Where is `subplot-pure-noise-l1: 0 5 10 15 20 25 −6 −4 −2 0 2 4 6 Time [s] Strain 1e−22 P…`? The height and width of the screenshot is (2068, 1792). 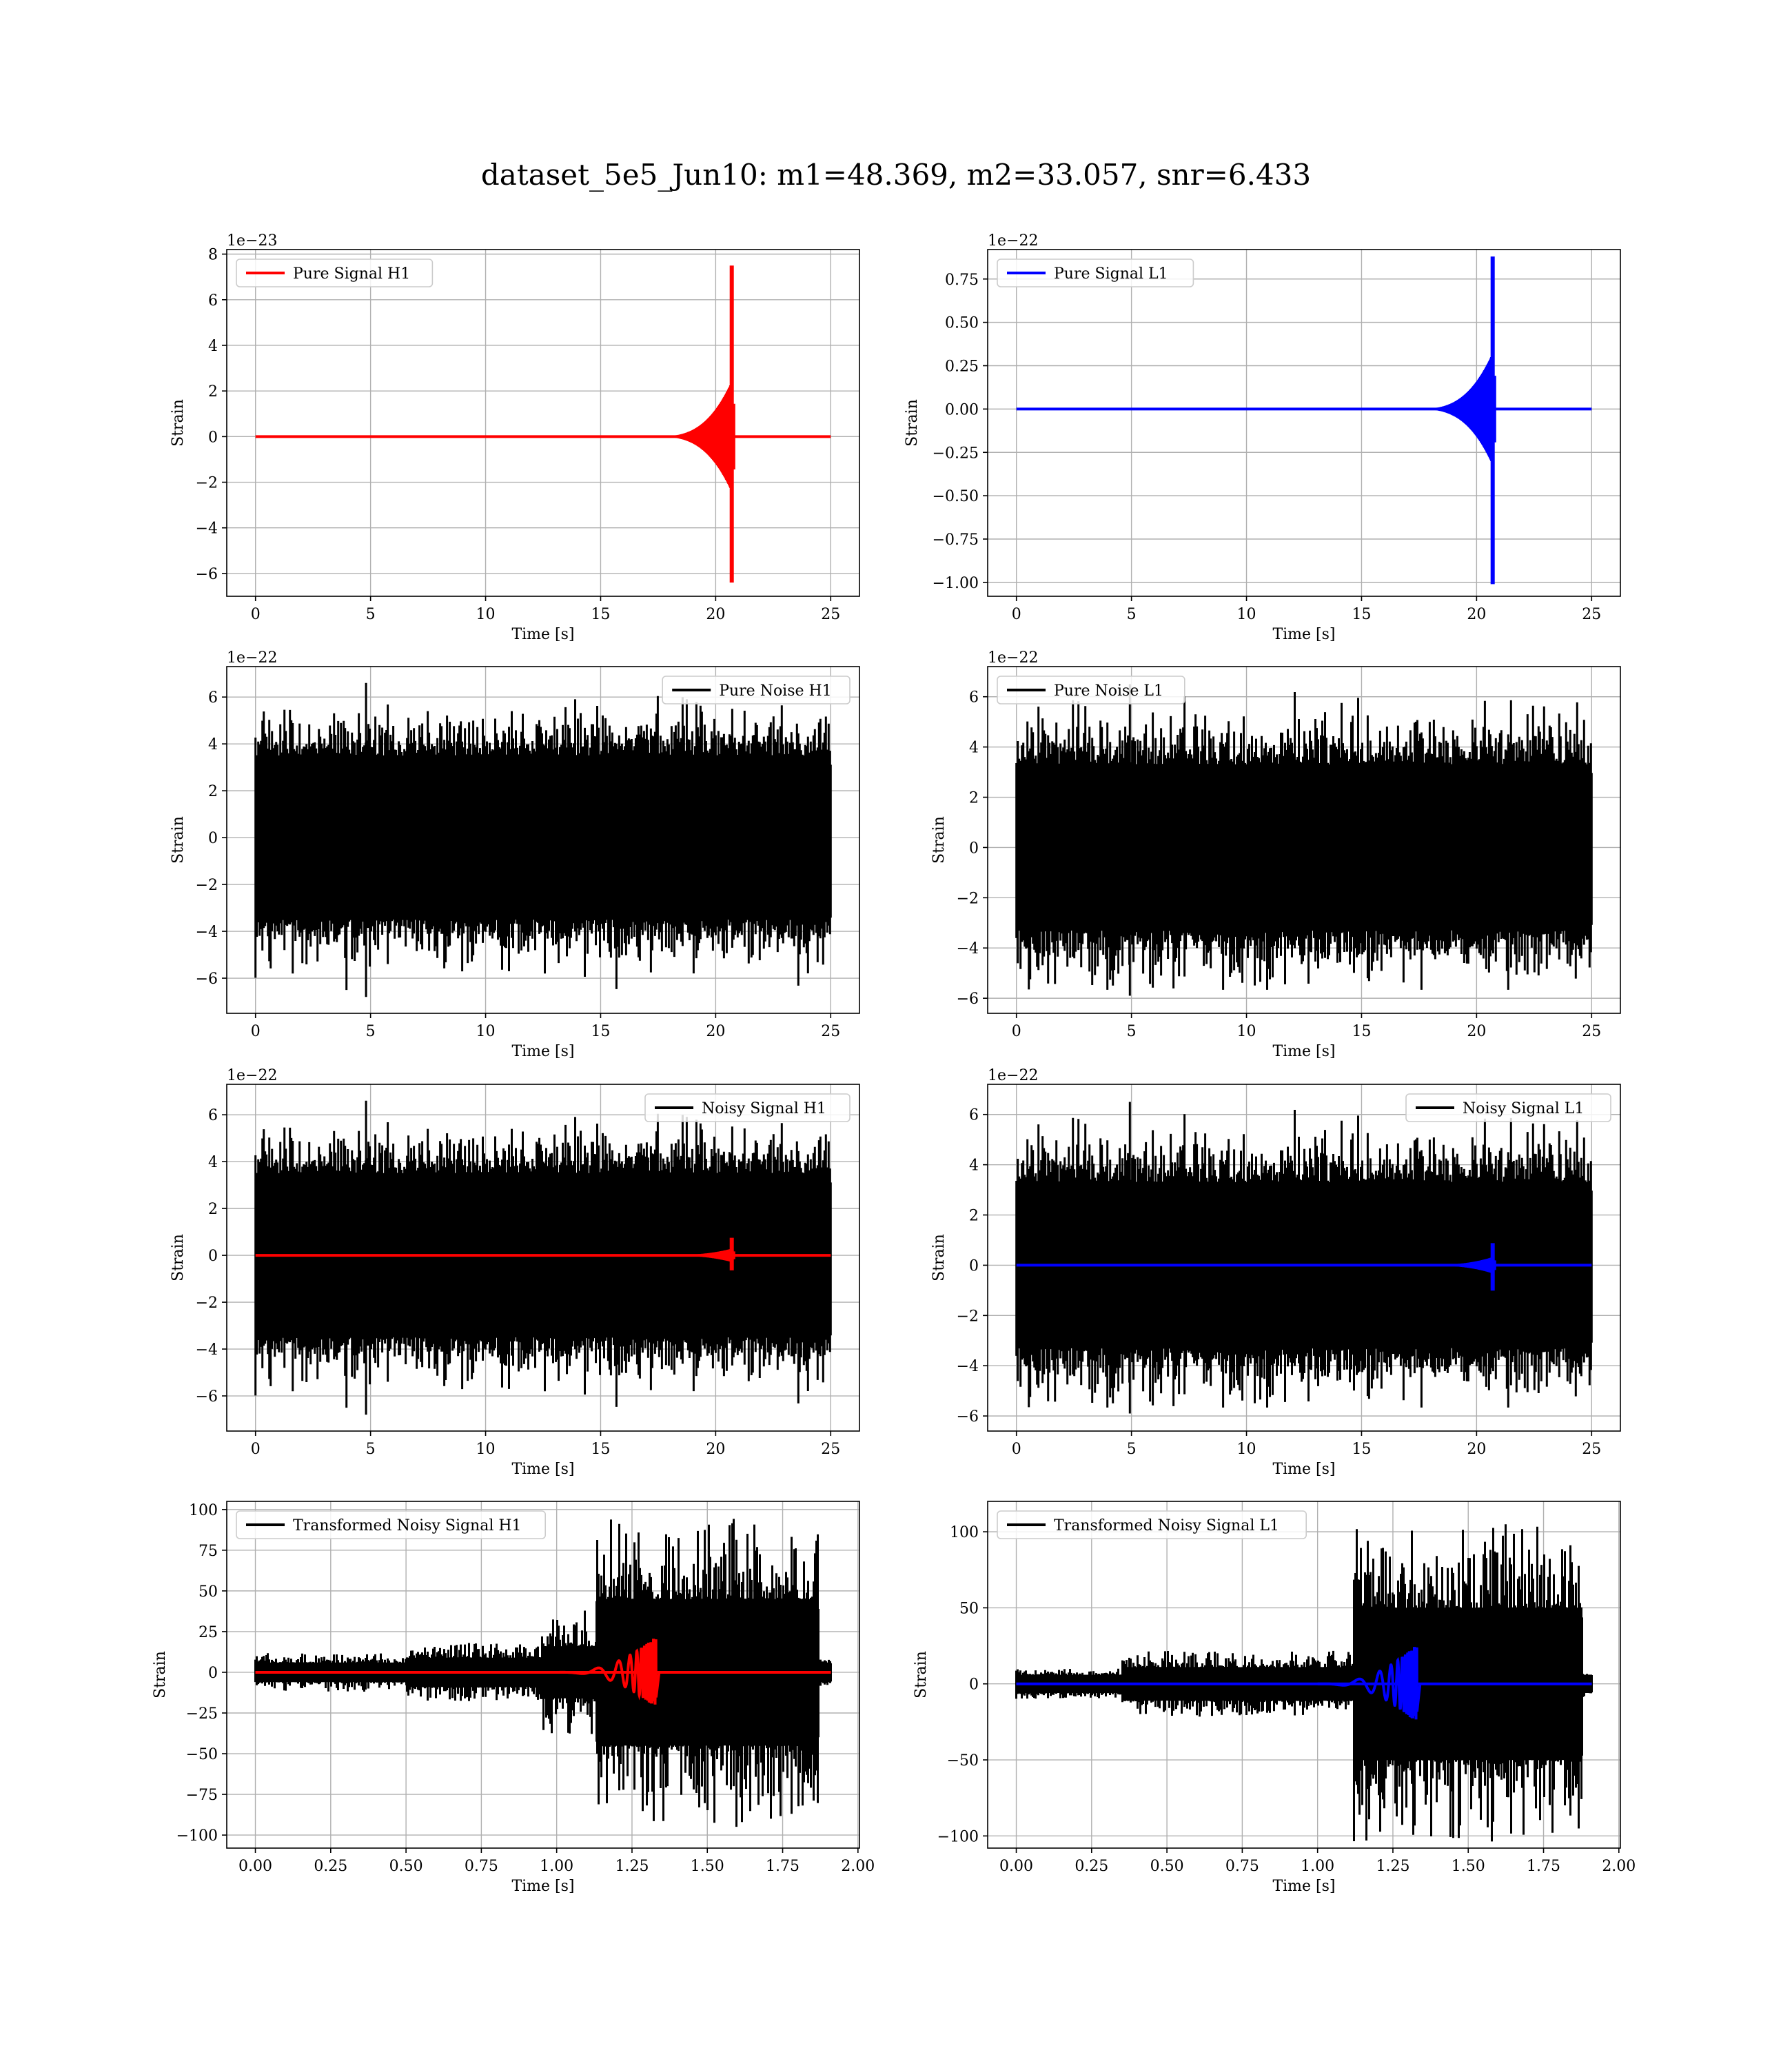 subplot-pure-noise-l1: 0 5 10 15 20 25 −6 −4 −2 0 2 4 6 Time [s] Strain 1e−22 P… is located at coordinates (1275, 854).